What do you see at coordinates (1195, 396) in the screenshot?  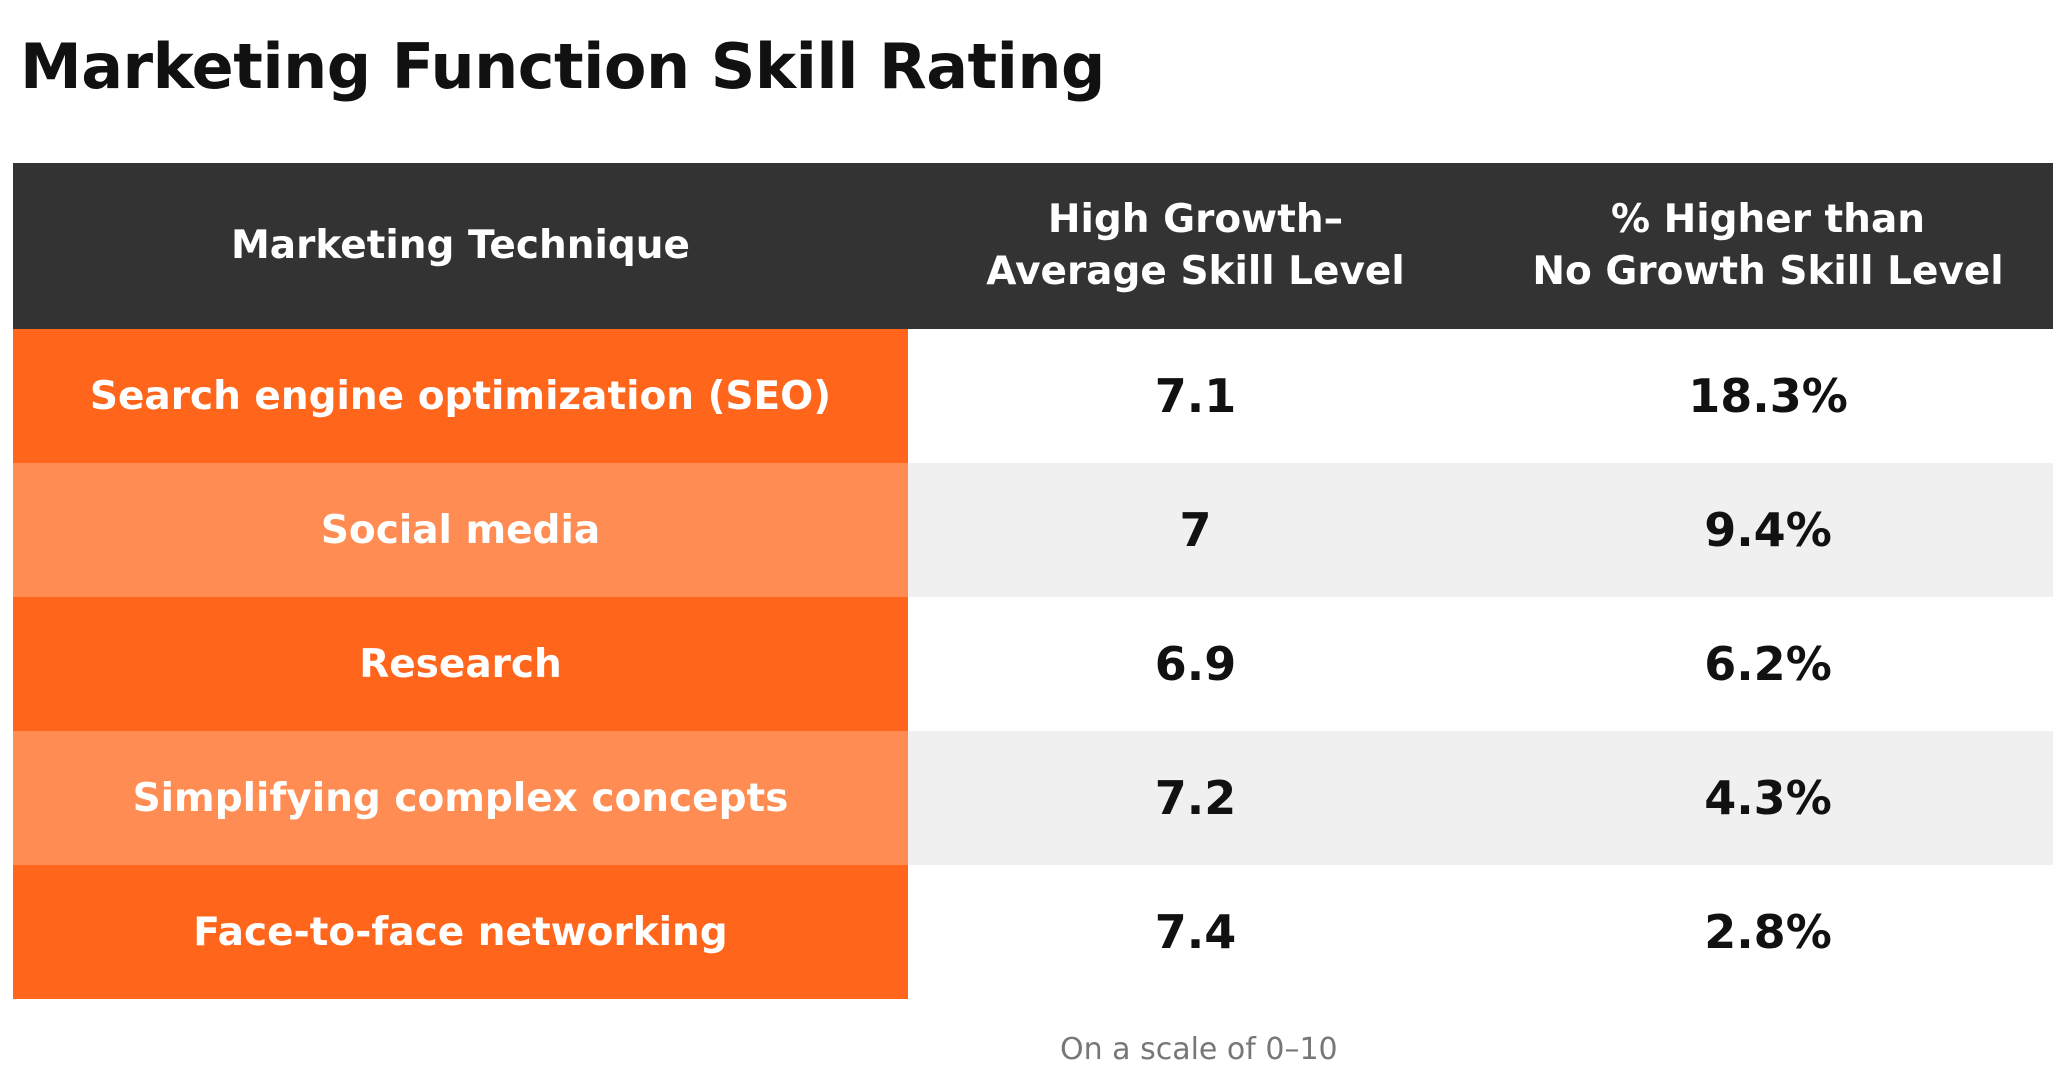 I see `skill-level-cell: 7.1` at bounding box center [1195, 396].